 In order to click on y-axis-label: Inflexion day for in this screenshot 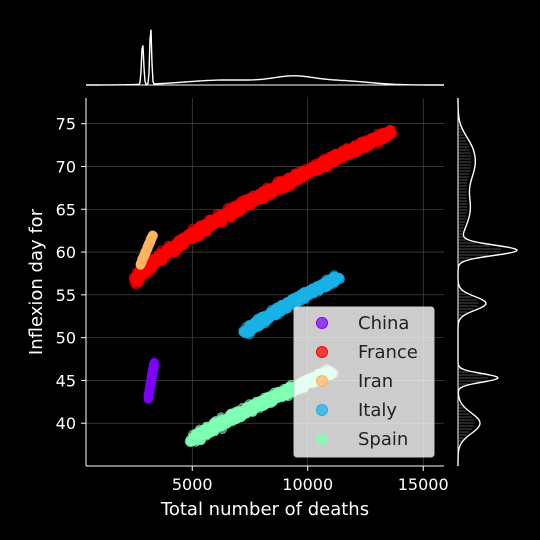, I will do `click(36, 281)`.